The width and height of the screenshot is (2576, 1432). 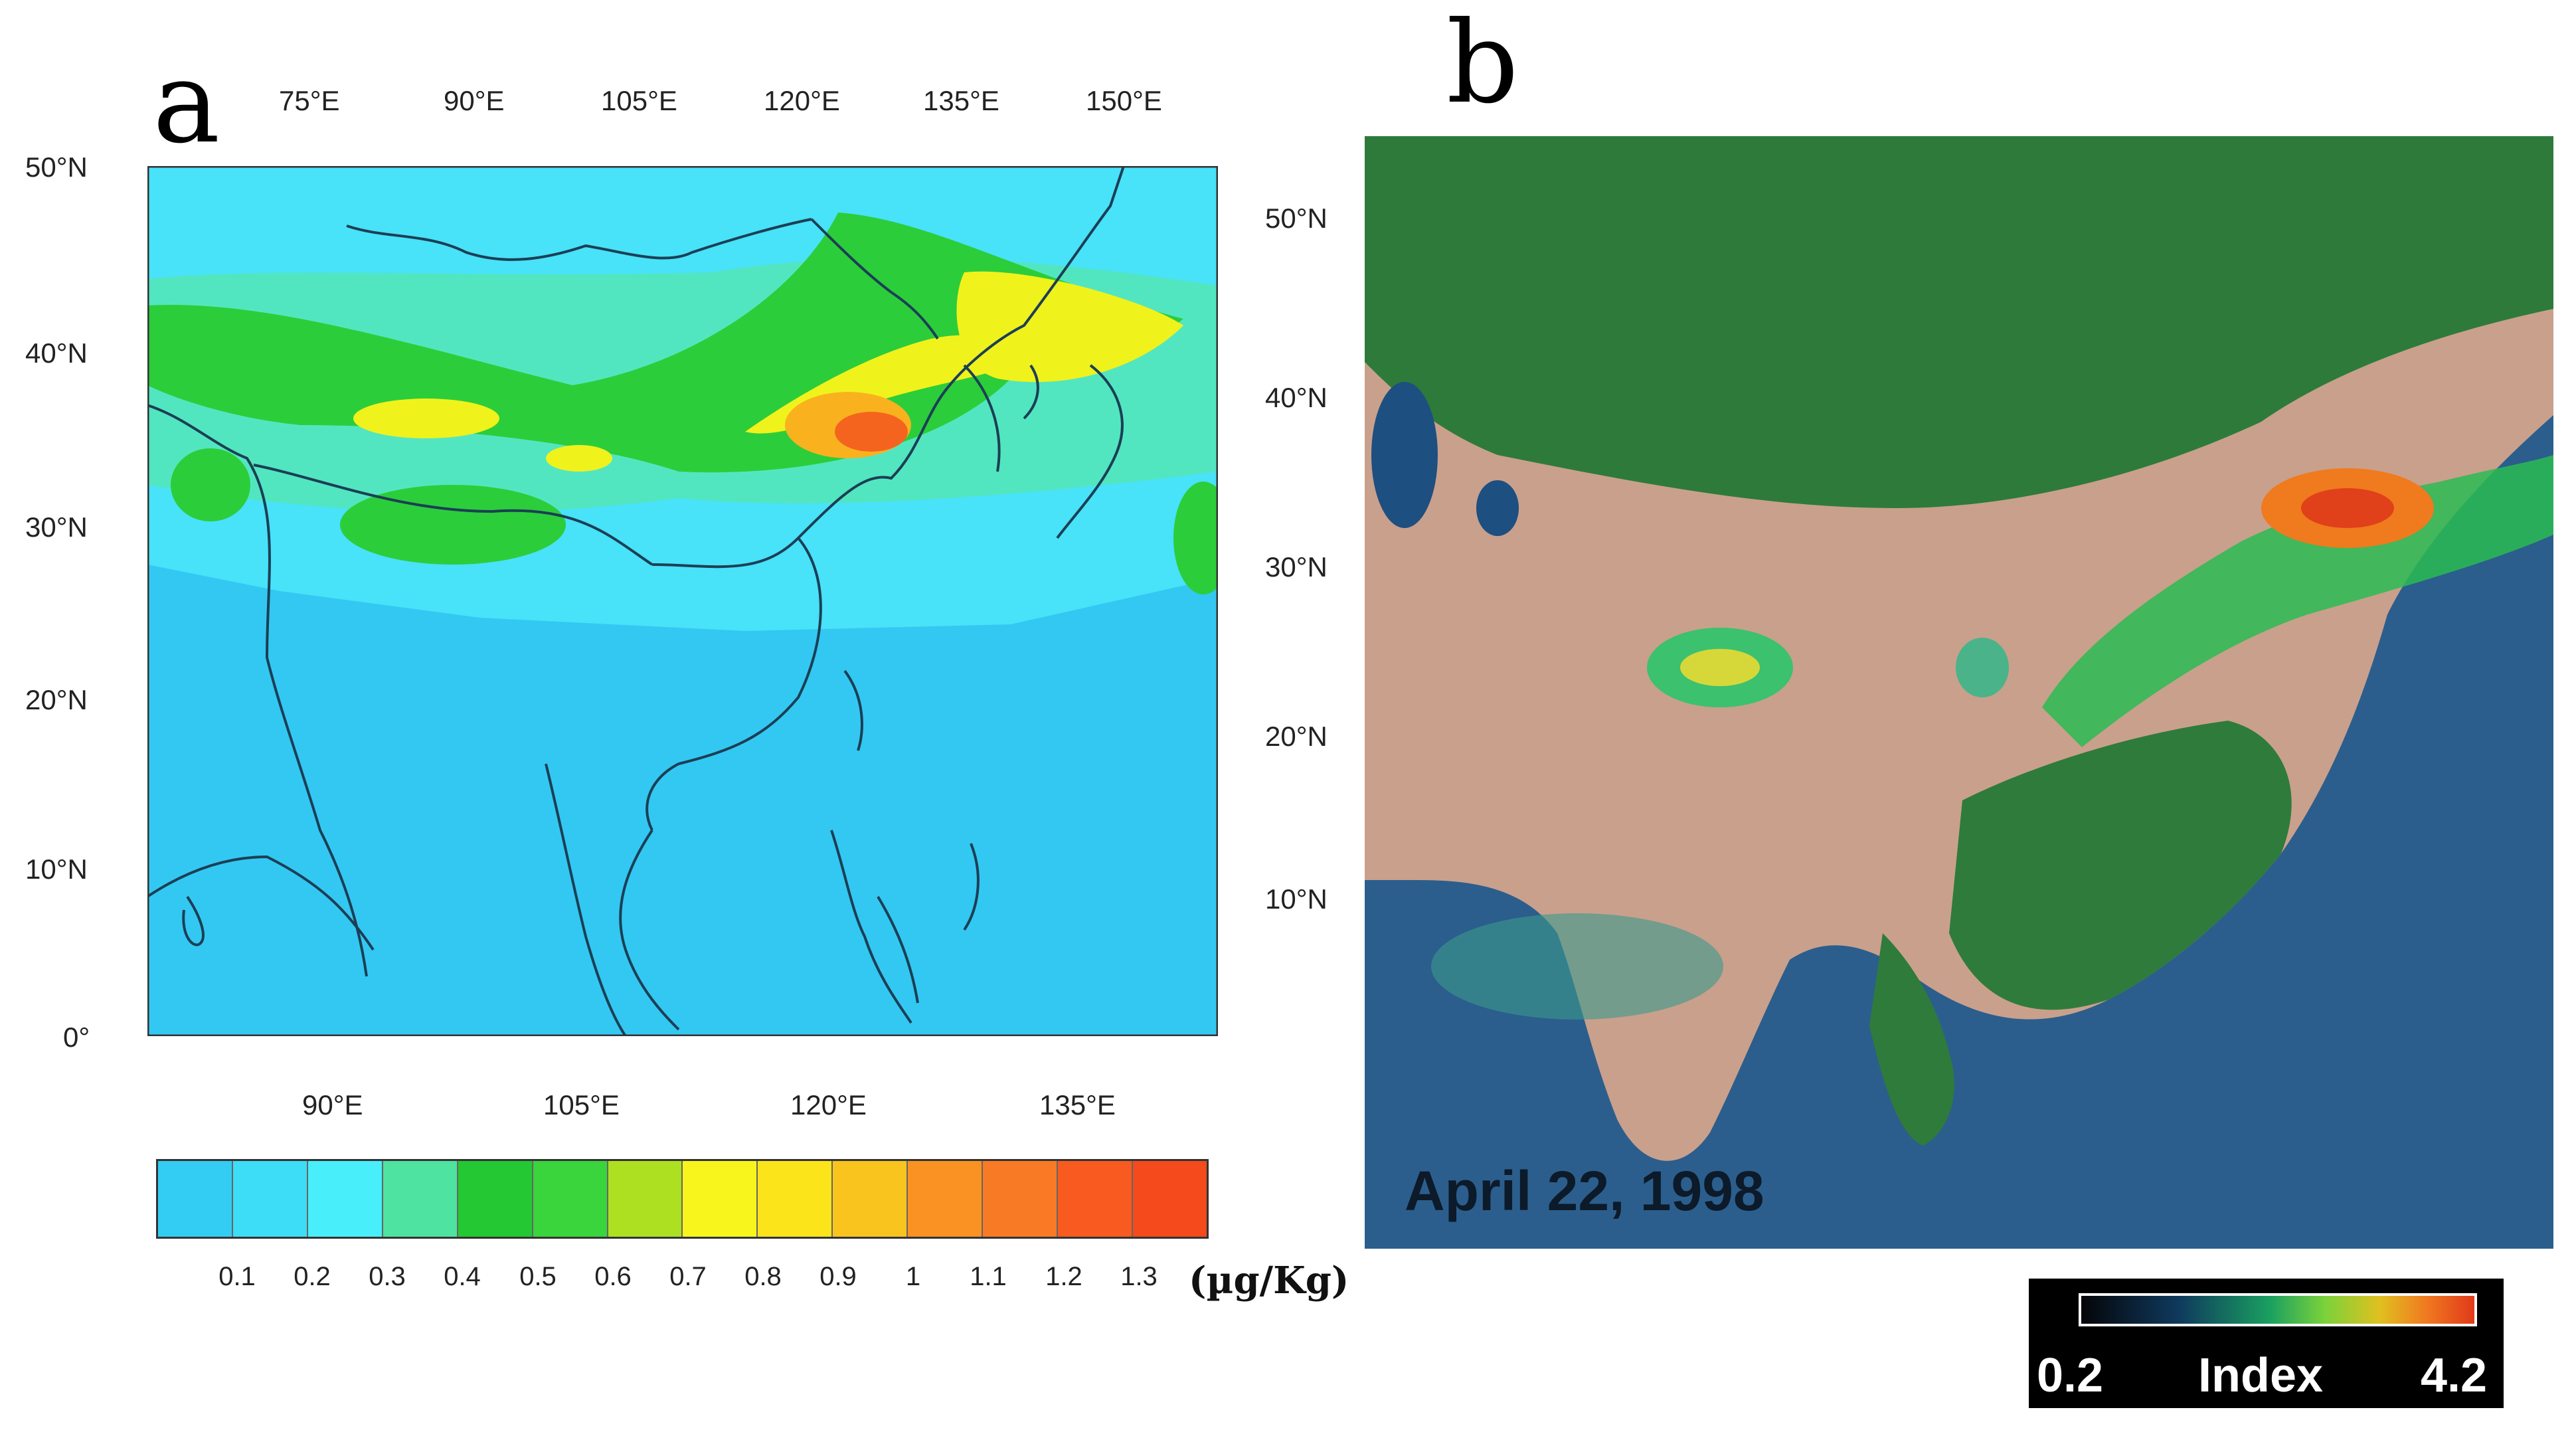 What do you see at coordinates (76, 1037) in the screenshot?
I see `left-lat-tick: 0°` at bounding box center [76, 1037].